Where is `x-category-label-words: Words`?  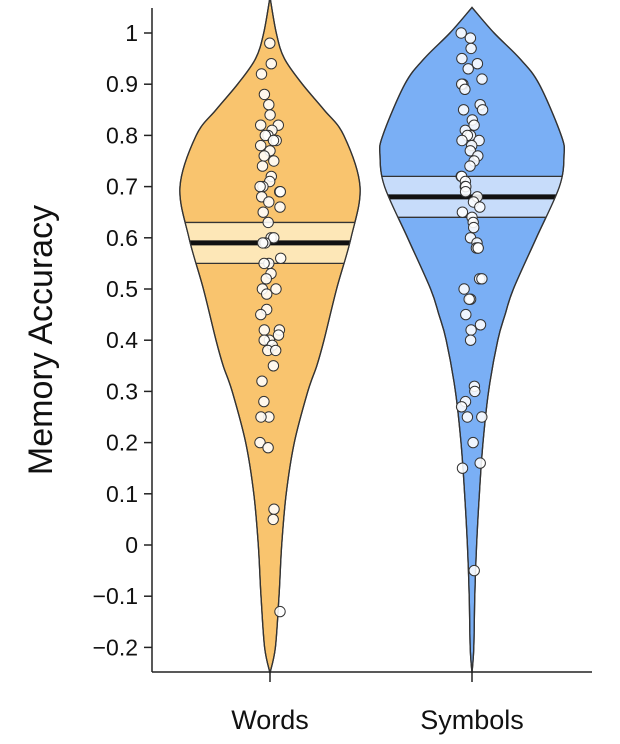
x-category-label-words: Words is located at coordinates (270, 720).